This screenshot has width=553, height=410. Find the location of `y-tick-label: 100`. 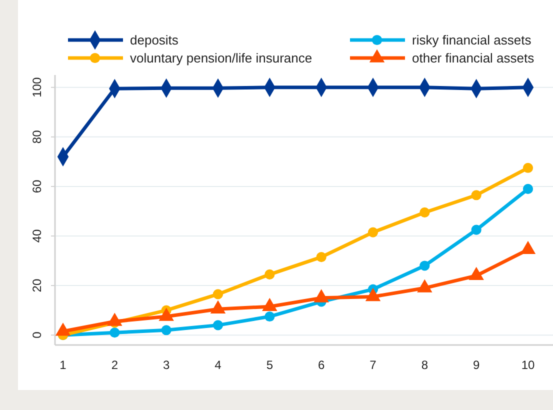

y-tick-label: 100 is located at coordinates (37, 87).